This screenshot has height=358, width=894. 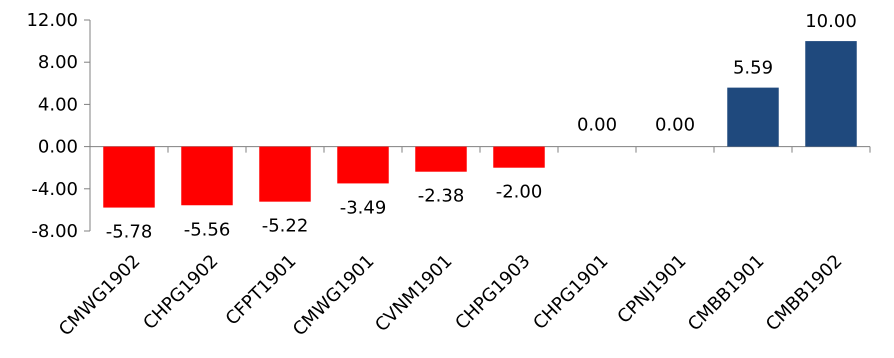 I want to click on bar-chpg1903, so click(x=518, y=157).